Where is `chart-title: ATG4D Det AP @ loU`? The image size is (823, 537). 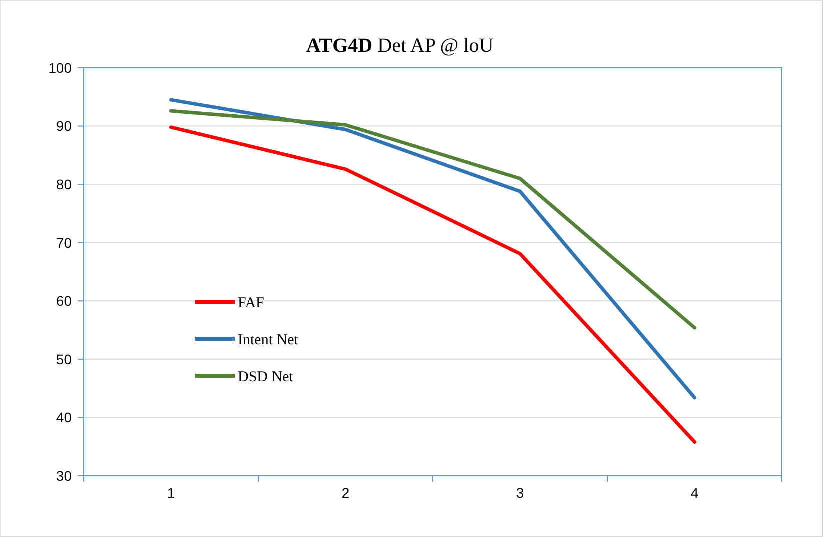
chart-title: ATG4D Det AP @ loU is located at coordinates (400, 46).